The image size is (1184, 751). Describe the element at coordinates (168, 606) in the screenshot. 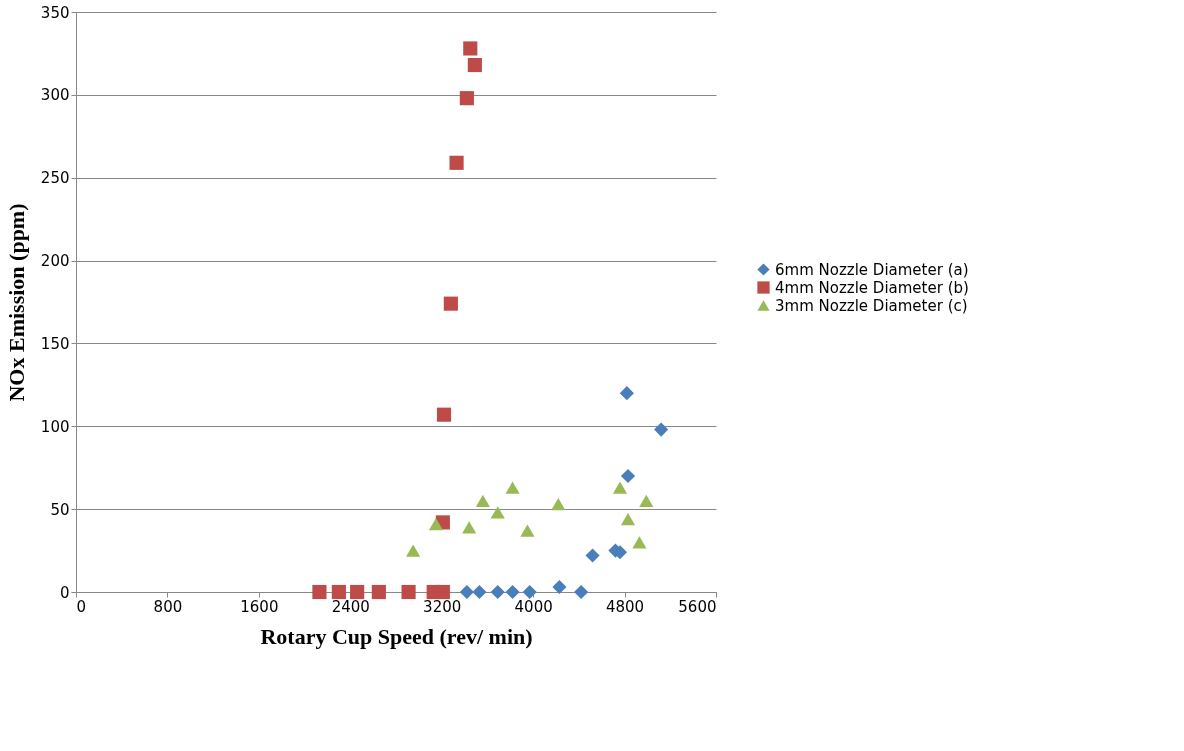

I see `x-tick-label: 800` at that location.